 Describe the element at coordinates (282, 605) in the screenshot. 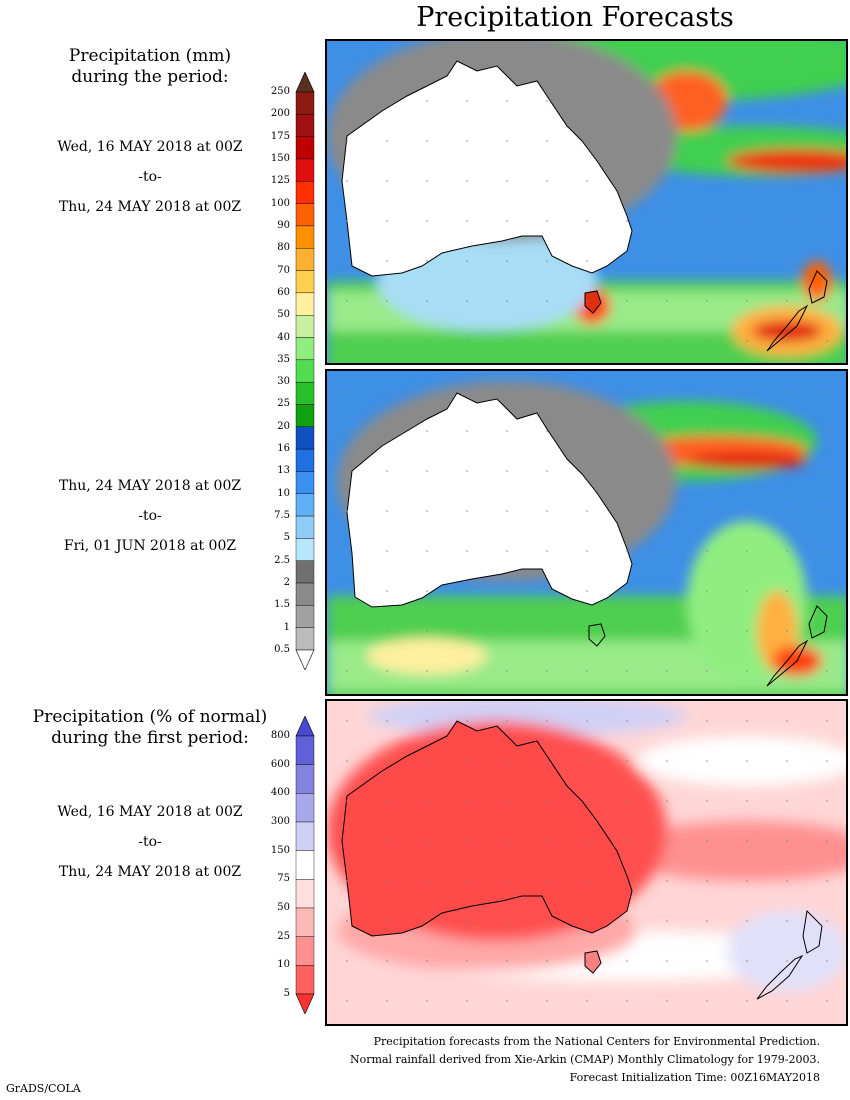

I see `colorbar-tick-label: 1.5` at that location.